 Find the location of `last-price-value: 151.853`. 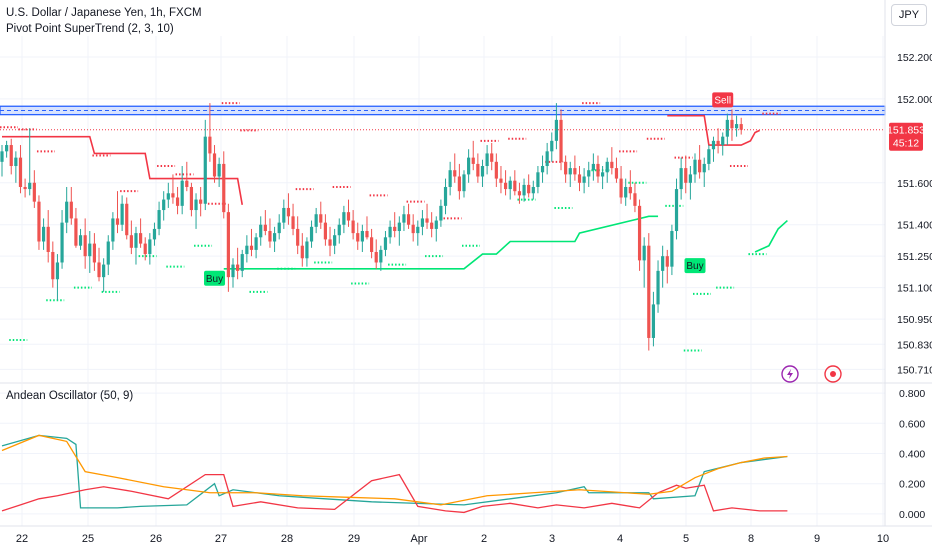

last-price-value: 151.853 is located at coordinates (906, 131).